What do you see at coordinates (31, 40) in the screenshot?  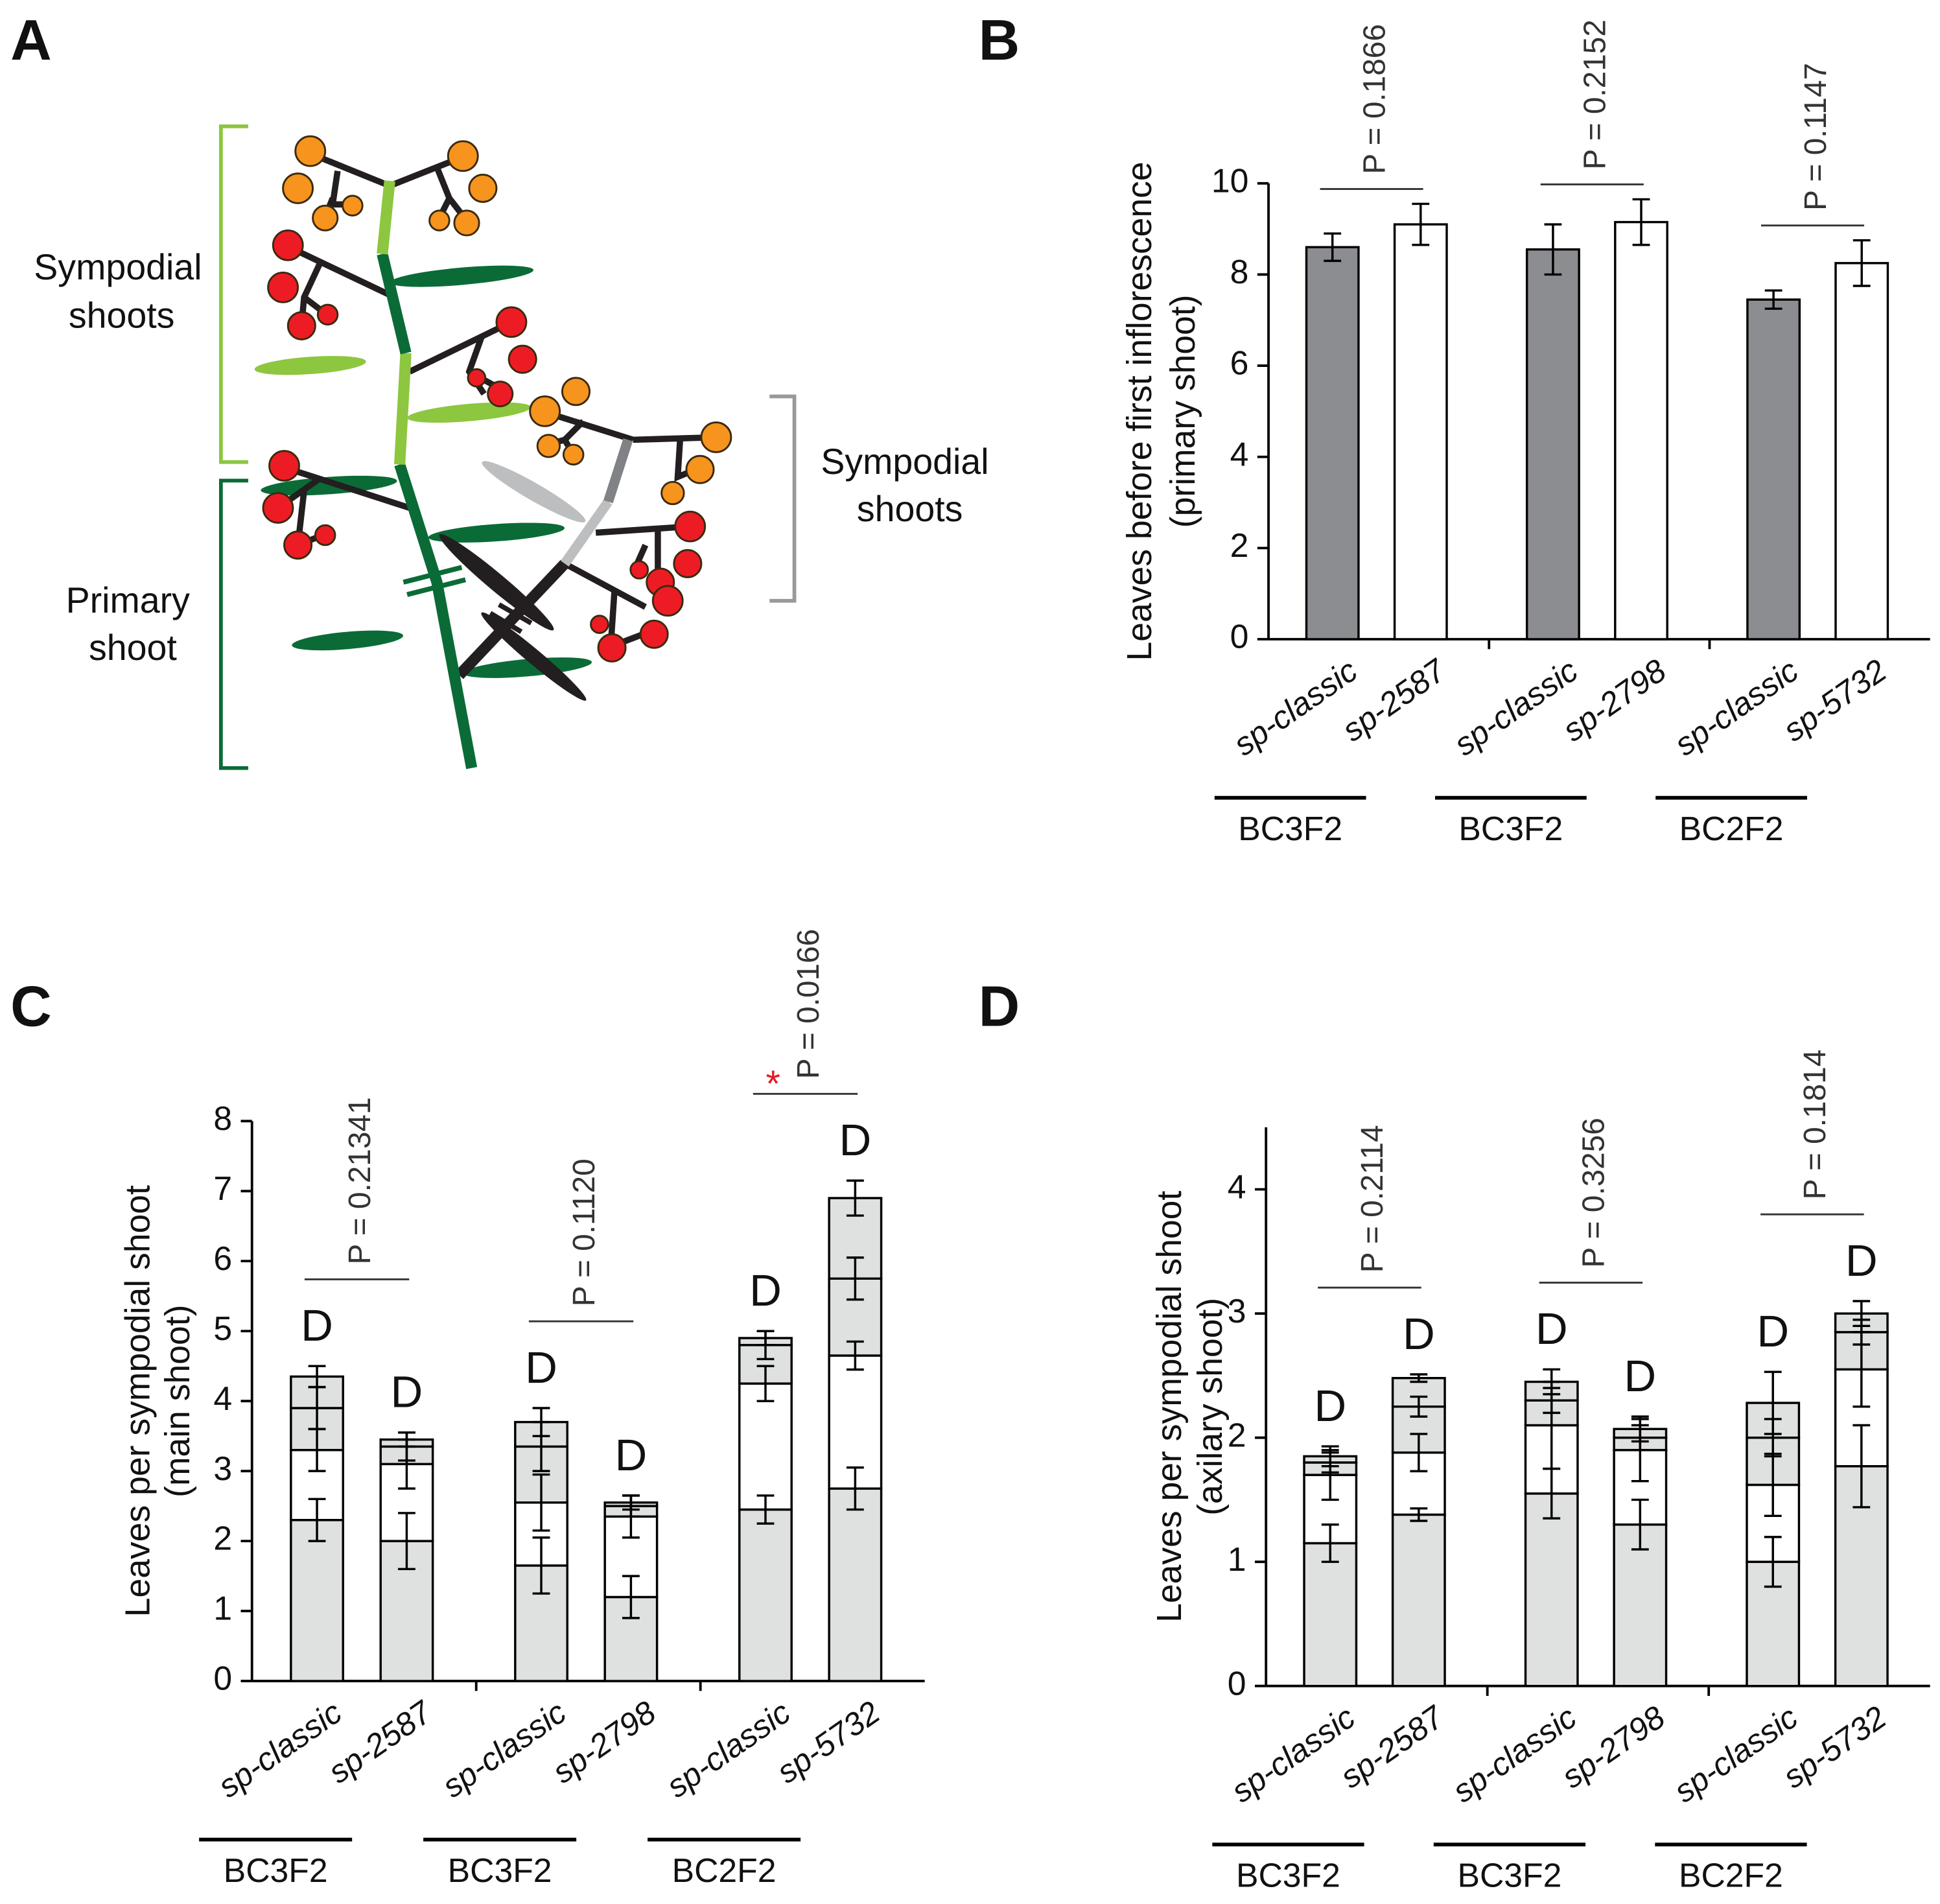 I see `panel-letter: A` at bounding box center [31, 40].